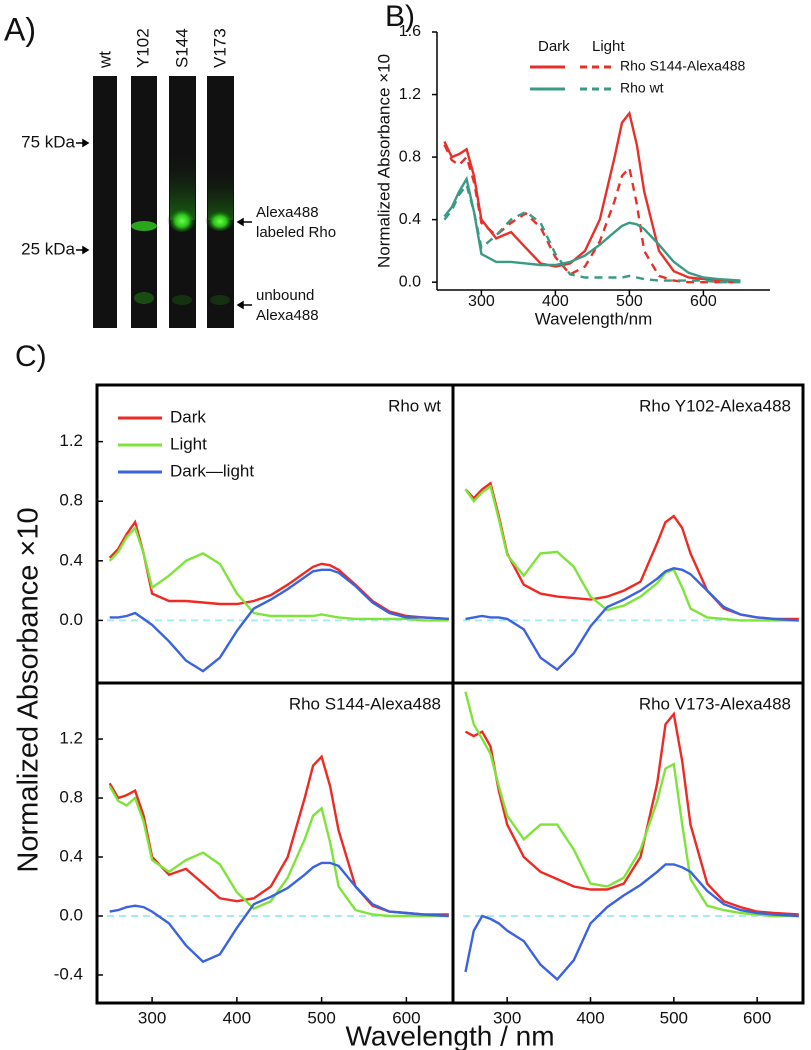 The image size is (811, 1050). What do you see at coordinates (683, 66) in the screenshot?
I see `legend-label: Rho S144-Alexa488` at bounding box center [683, 66].